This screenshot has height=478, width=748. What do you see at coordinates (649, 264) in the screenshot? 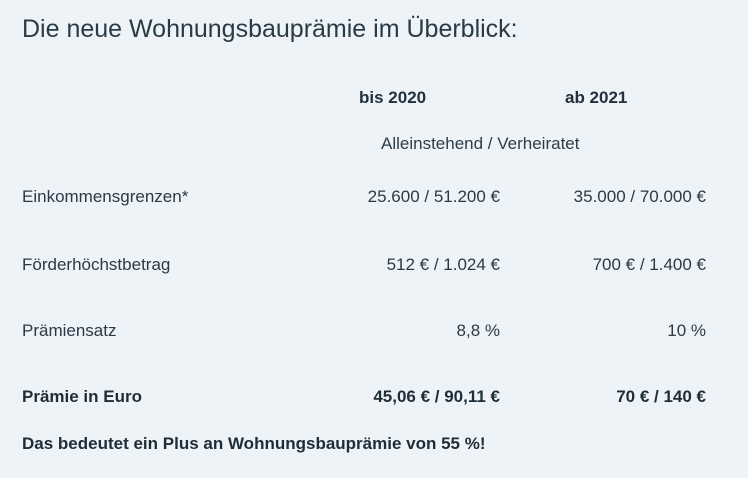
I see `value-ab-2021: 700 € / 1.400 €` at bounding box center [649, 264].